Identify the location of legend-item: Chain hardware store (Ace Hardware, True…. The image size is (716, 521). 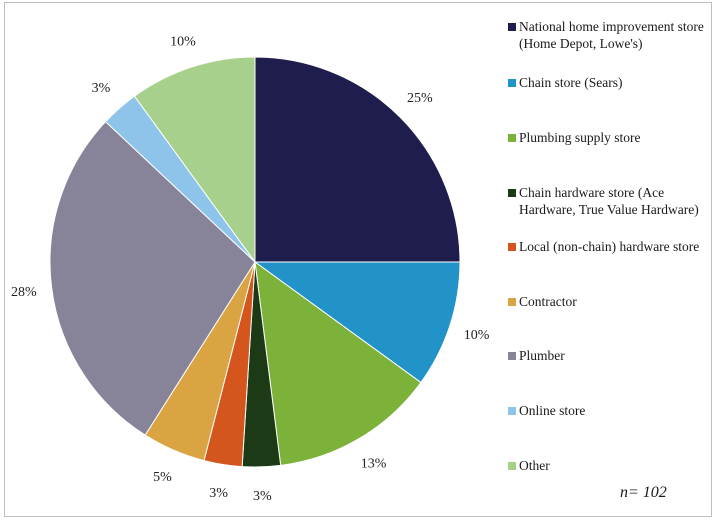
(610, 201).